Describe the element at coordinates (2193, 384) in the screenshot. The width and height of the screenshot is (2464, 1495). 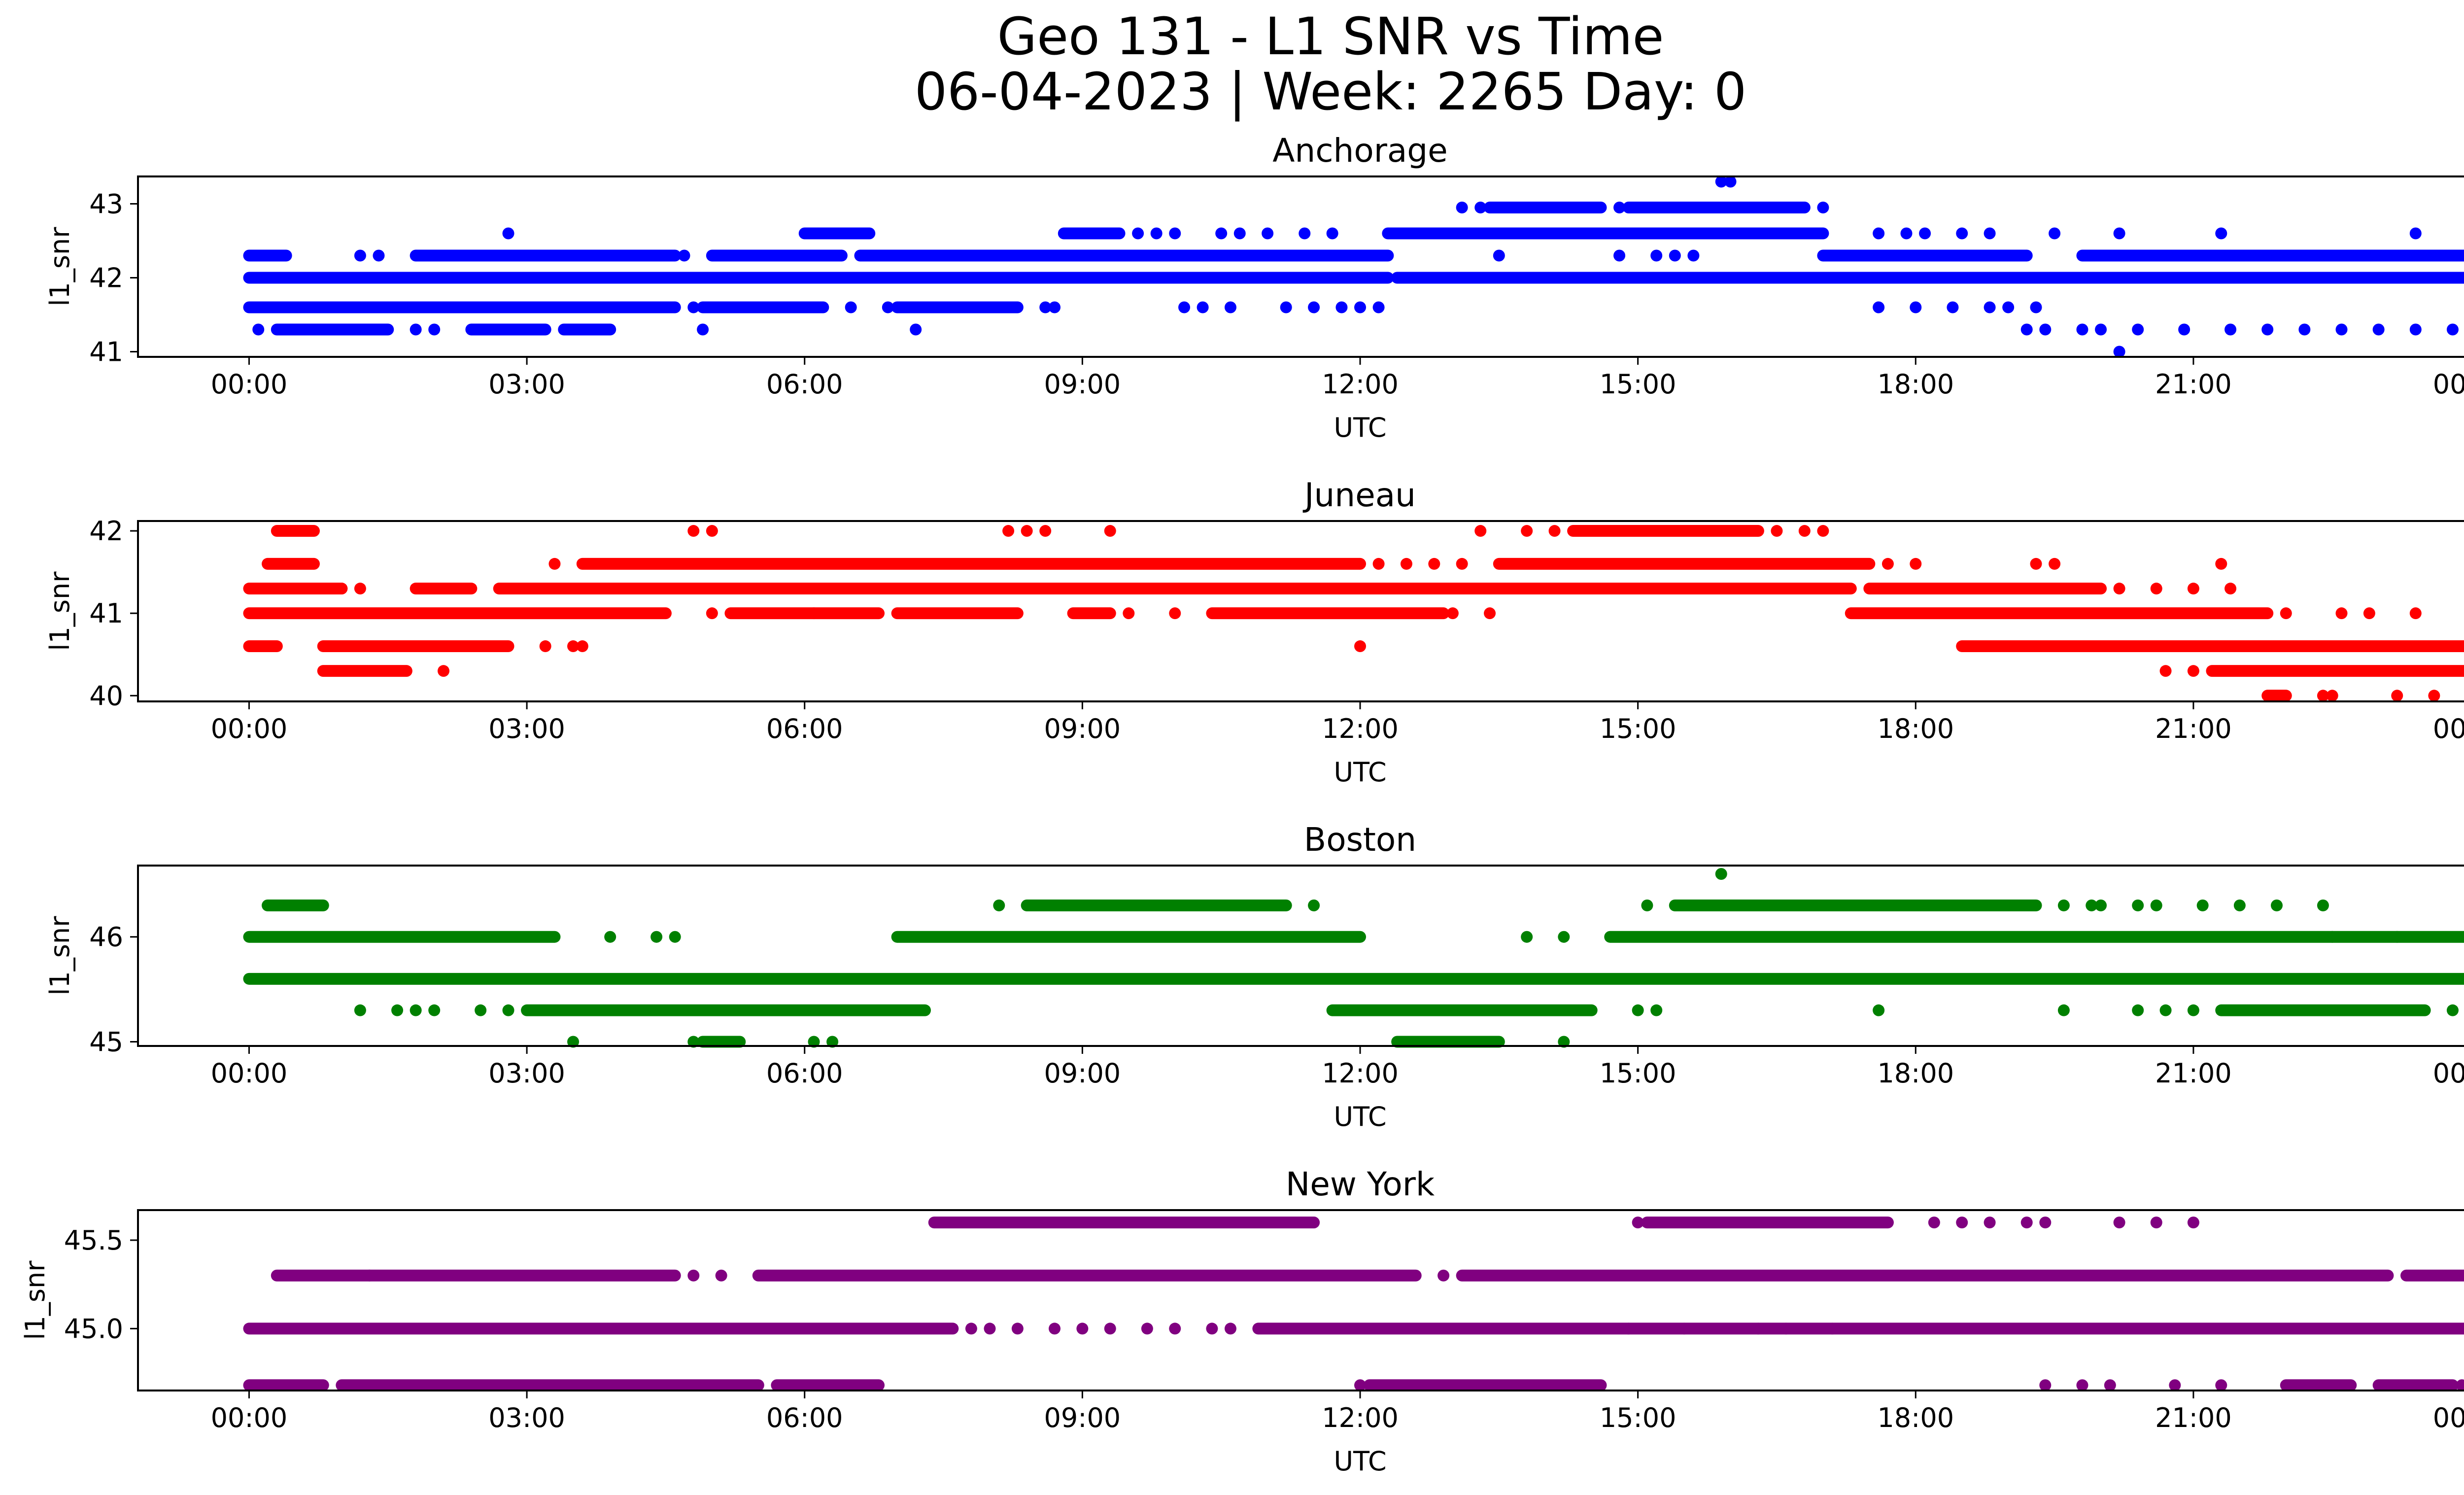
I see `xtick-label-anchorage-7: 21:00` at that location.